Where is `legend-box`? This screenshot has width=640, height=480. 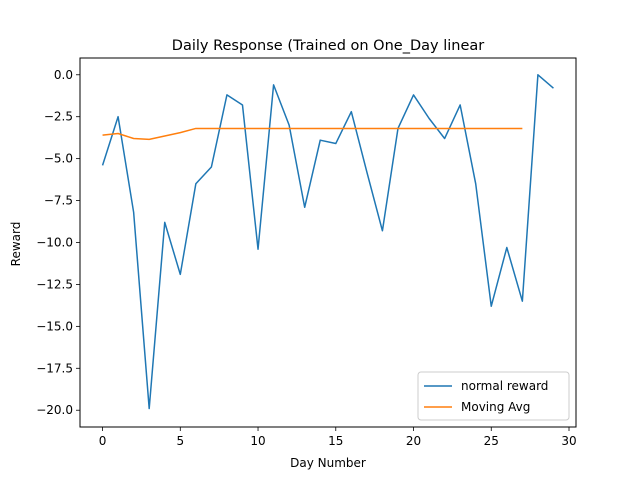 legend-box is located at coordinates (493, 396).